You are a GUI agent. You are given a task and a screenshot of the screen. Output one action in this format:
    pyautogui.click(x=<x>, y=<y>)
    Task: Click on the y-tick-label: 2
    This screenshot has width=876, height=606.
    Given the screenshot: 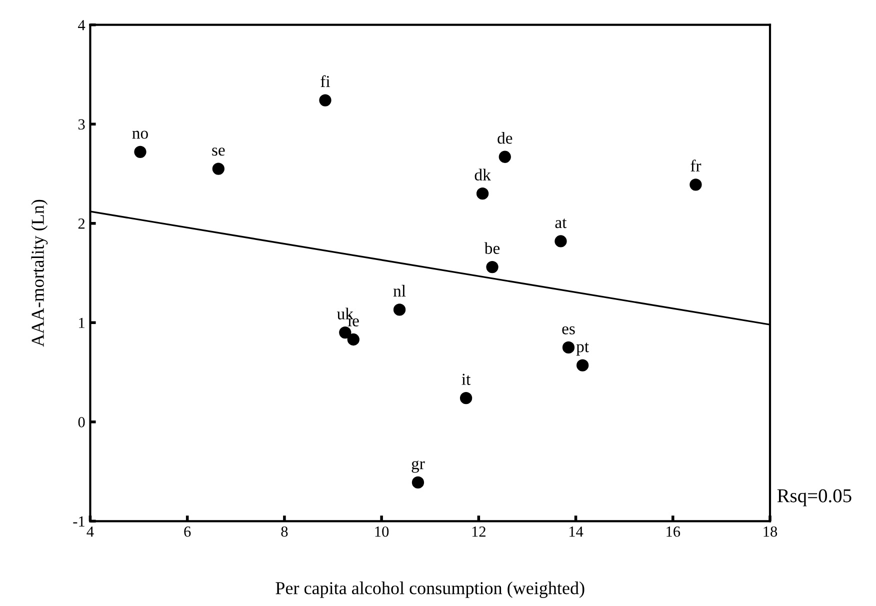 What is the action you would take?
    pyautogui.click(x=81, y=223)
    